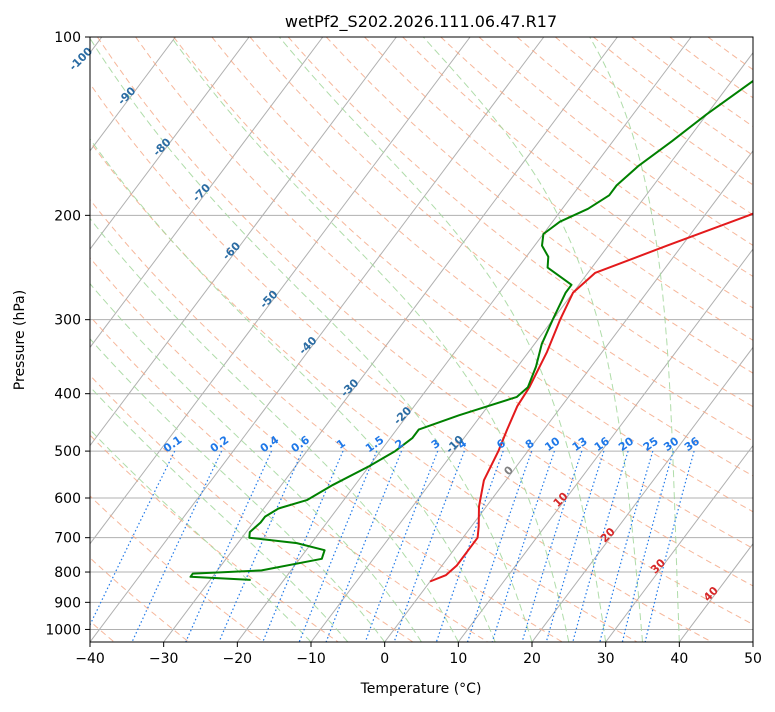 The width and height of the screenshot is (775, 712). I want to click on y-tick-label: 400, so click(67, 395).